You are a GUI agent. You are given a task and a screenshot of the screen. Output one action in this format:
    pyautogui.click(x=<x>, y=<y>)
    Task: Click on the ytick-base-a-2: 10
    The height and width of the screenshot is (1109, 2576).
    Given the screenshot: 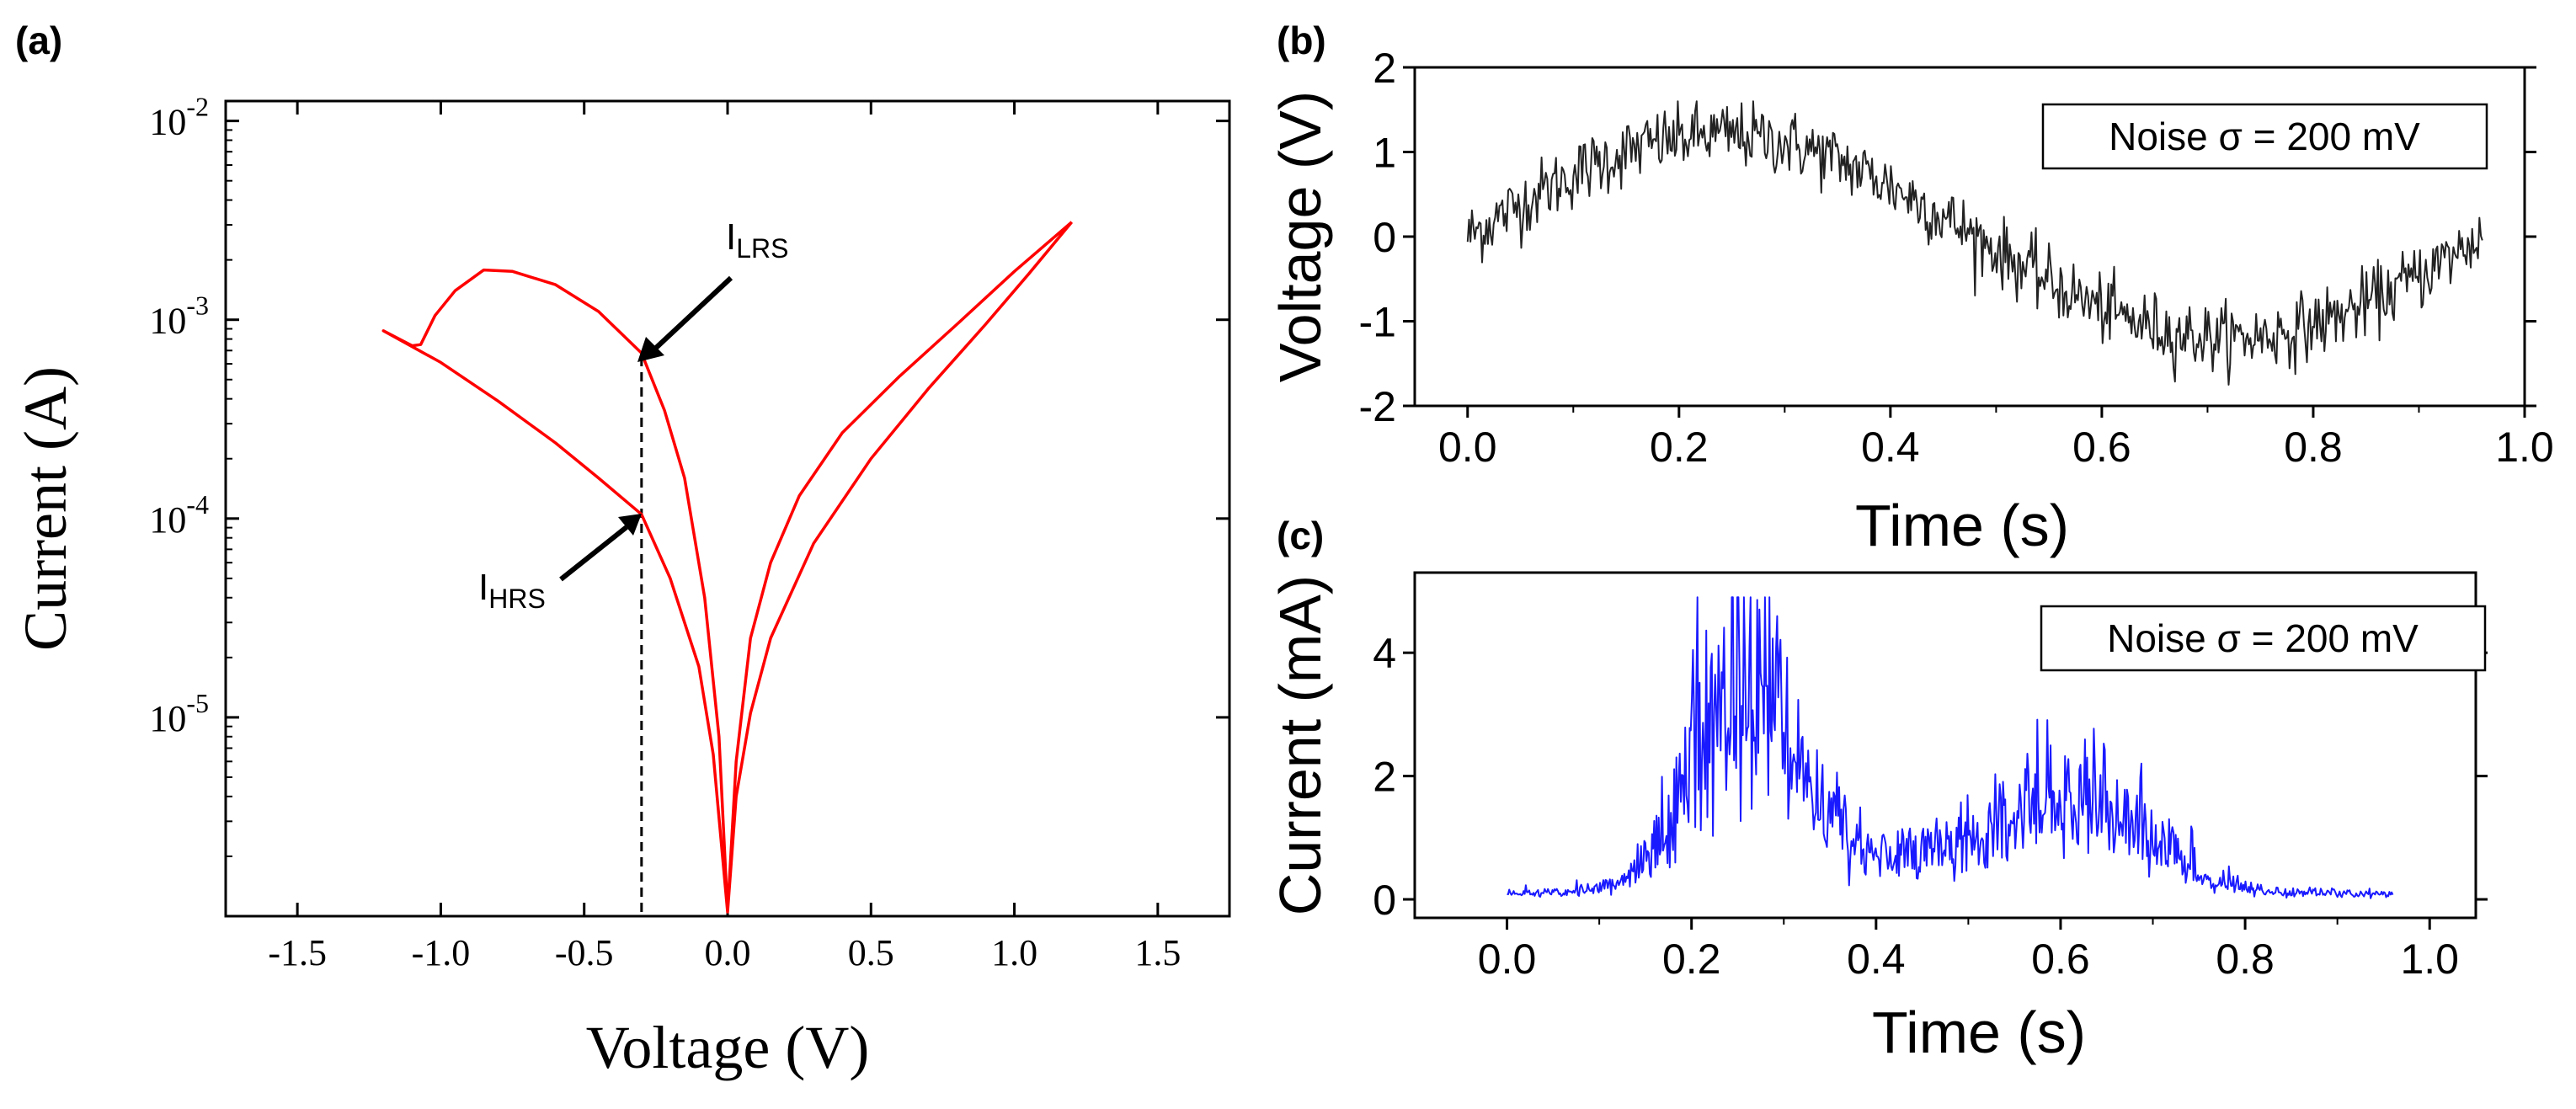 What is the action you would take?
    pyautogui.click(x=167, y=520)
    